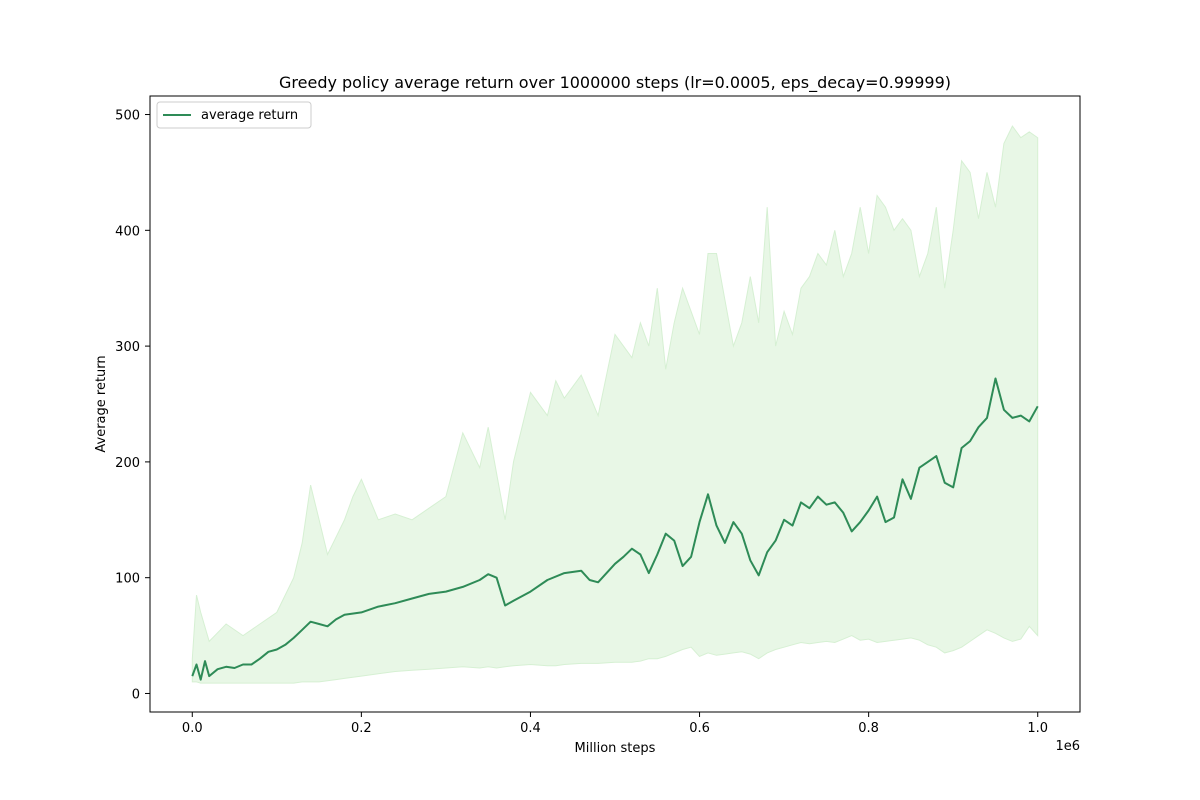  What do you see at coordinates (1037, 728) in the screenshot?
I see `x-tick-label: 1.0` at bounding box center [1037, 728].